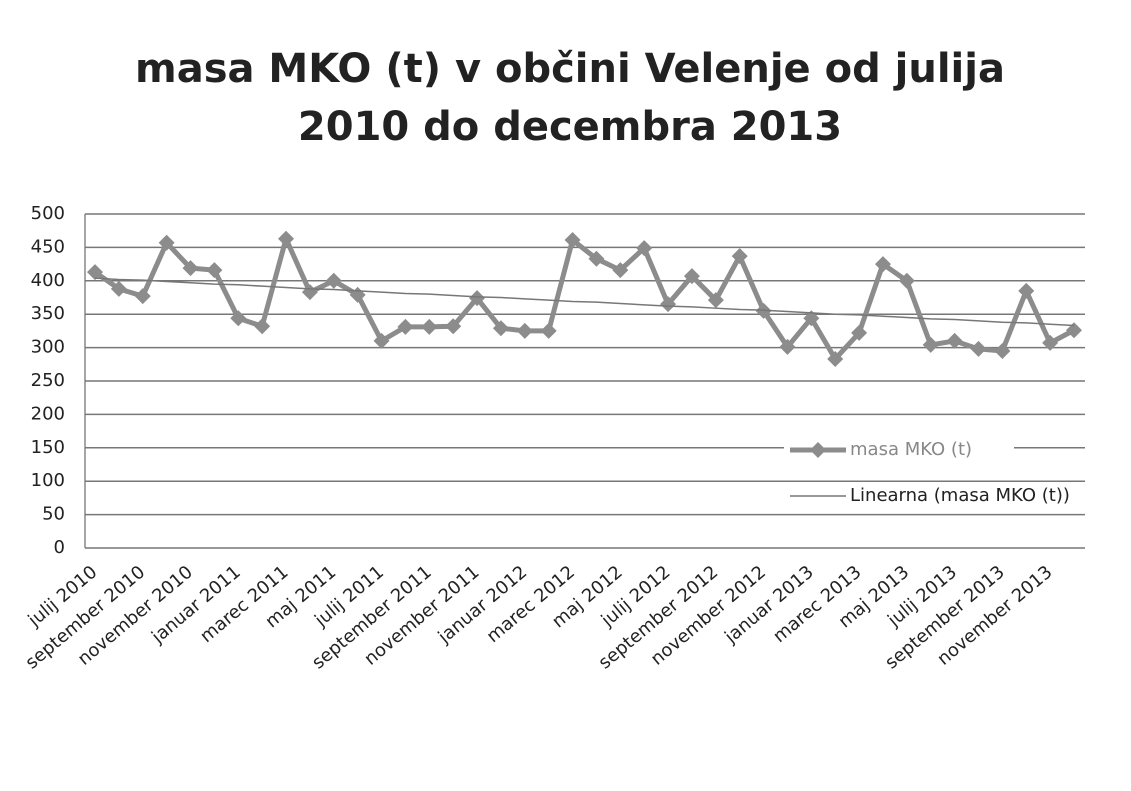 This screenshot has height=791, width=1131. Describe the element at coordinates (48, 480) in the screenshot. I see `y-tick-label: 100` at that location.